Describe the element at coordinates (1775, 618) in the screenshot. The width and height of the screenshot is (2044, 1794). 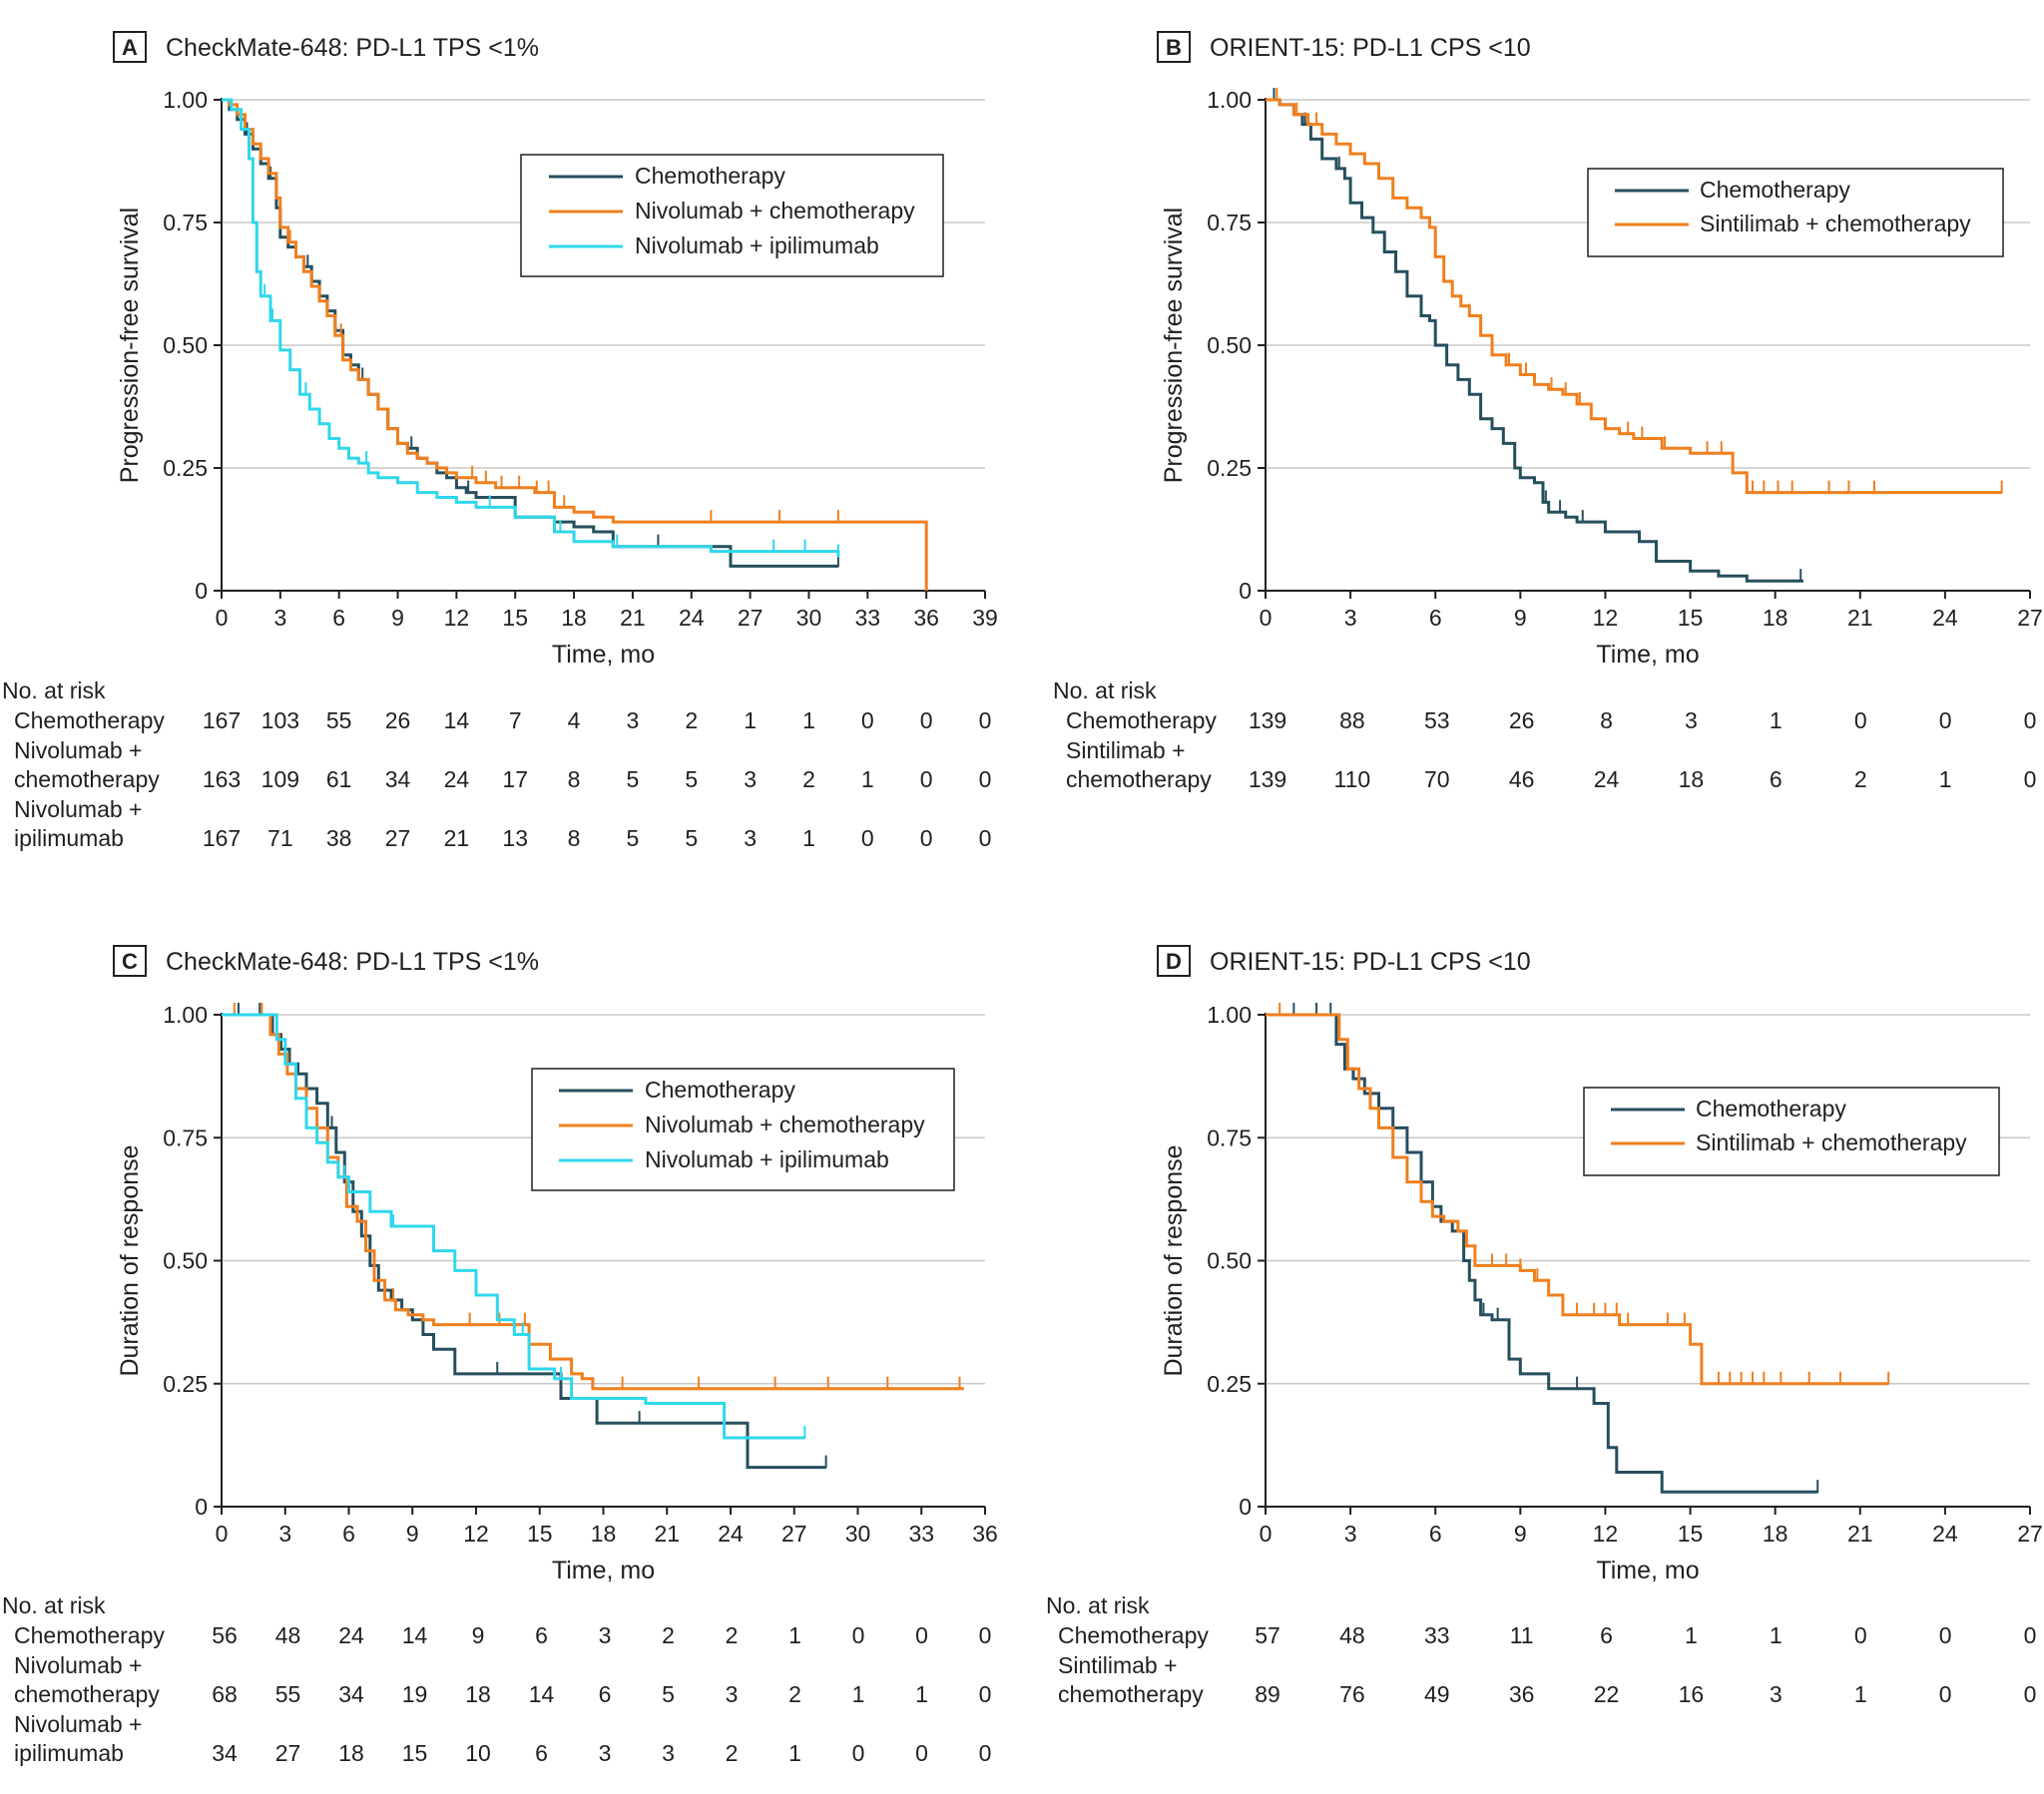
I see `x-tick-label: 18` at that location.